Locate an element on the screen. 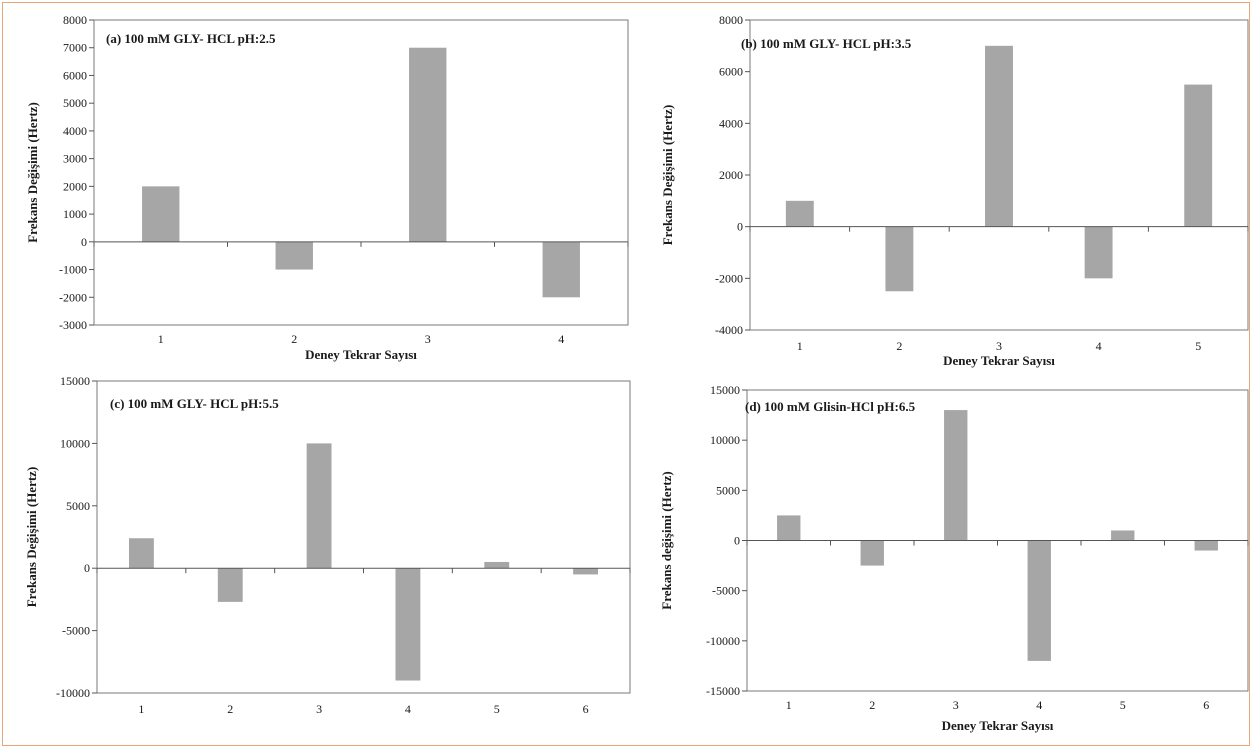 Image resolution: width=1254 pixels, height=750 pixels. panel-title: (c) 100 mM GLY- HCL pH:5.5 is located at coordinates (194, 403).